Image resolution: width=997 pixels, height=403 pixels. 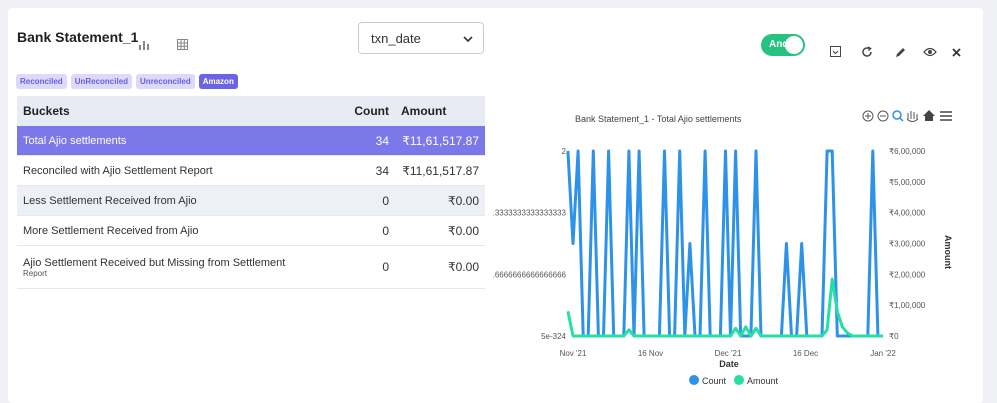 I want to click on plot-lines, so click(x=724, y=243).